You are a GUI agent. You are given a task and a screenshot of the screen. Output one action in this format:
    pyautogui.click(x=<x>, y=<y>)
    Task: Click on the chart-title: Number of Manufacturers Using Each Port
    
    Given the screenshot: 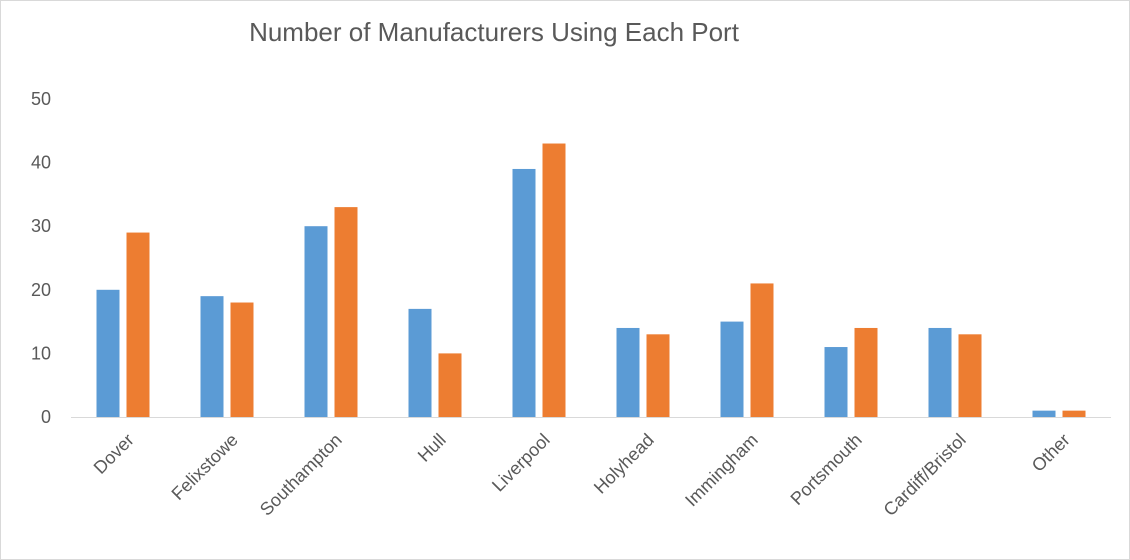 What is the action you would take?
    pyautogui.click(x=494, y=32)
    